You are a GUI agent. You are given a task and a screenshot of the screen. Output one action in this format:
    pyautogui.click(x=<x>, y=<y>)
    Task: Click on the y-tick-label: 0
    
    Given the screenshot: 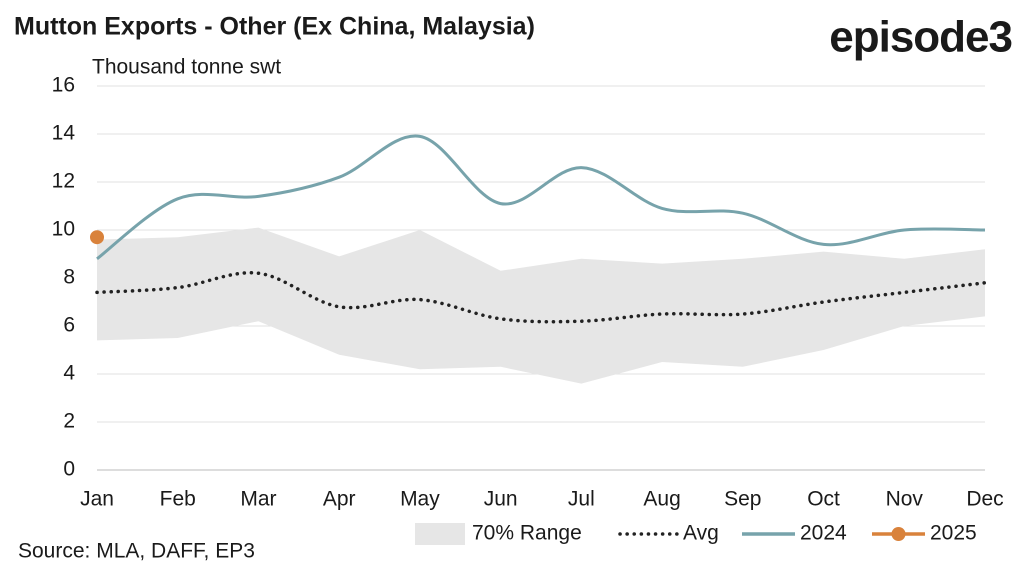 What is the action you would take?
    pyautogui.click(x=69, y=469)
    